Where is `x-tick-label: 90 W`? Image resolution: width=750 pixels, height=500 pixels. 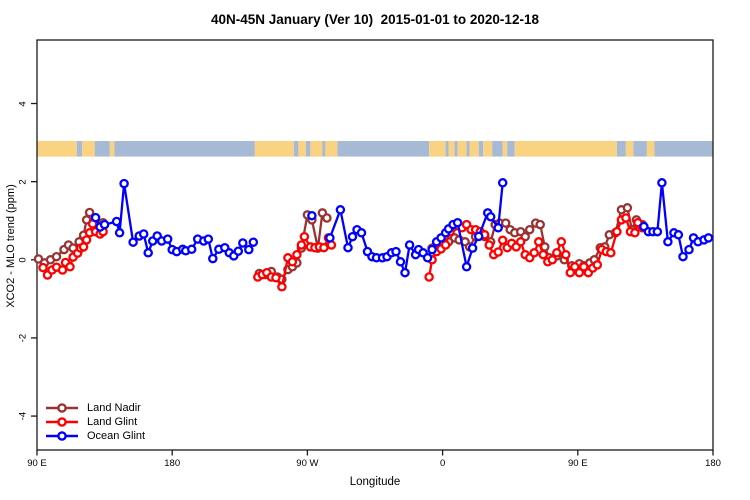 x-tick-label: 90 W is located at coordinates (307, 463).